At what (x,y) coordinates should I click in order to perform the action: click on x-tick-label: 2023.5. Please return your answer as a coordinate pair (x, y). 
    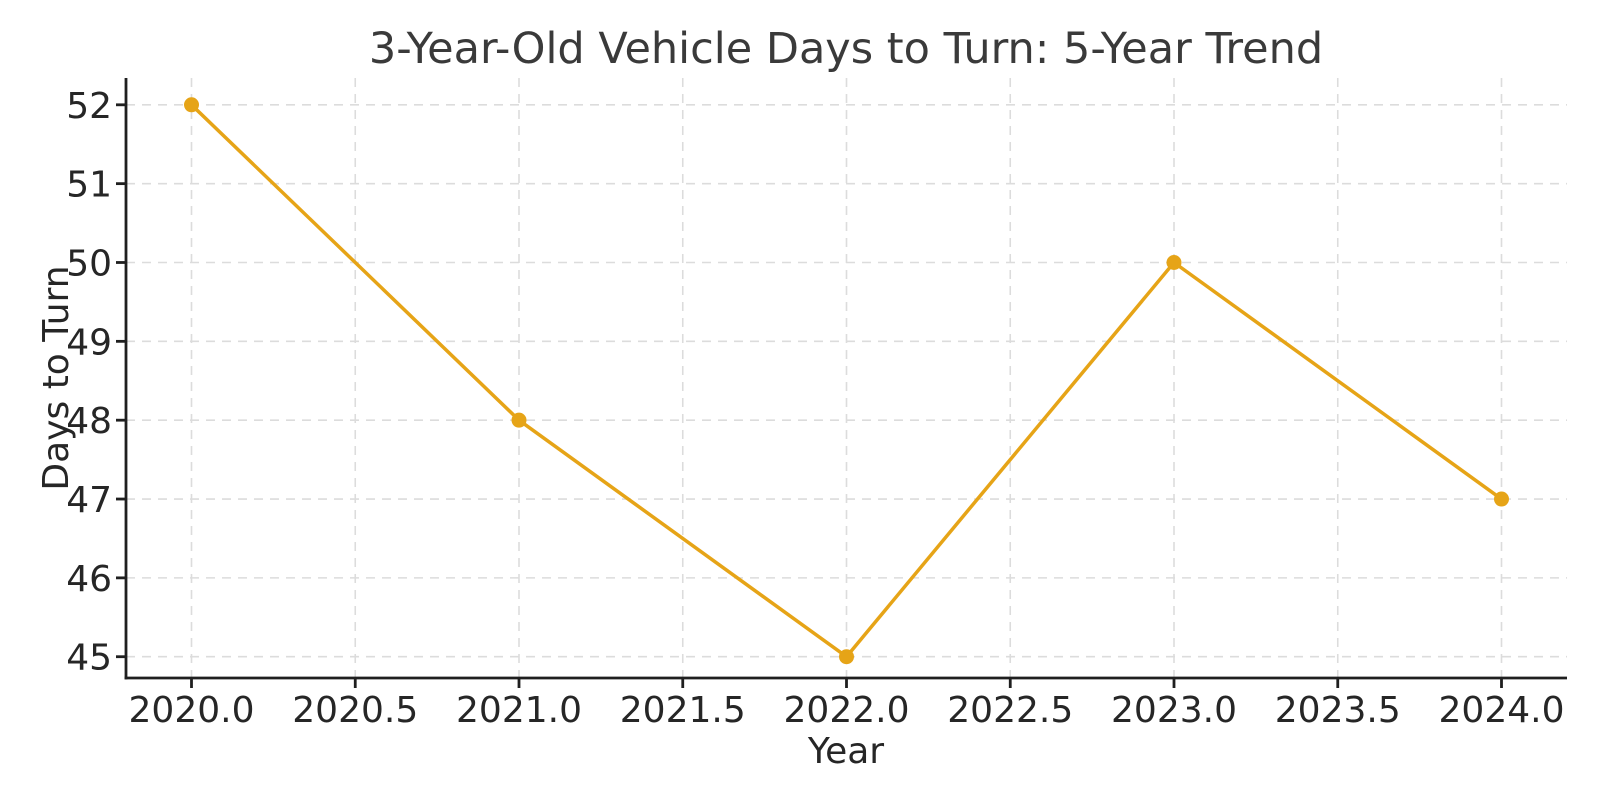
    Looking at the image, I should click on (1338, 710).